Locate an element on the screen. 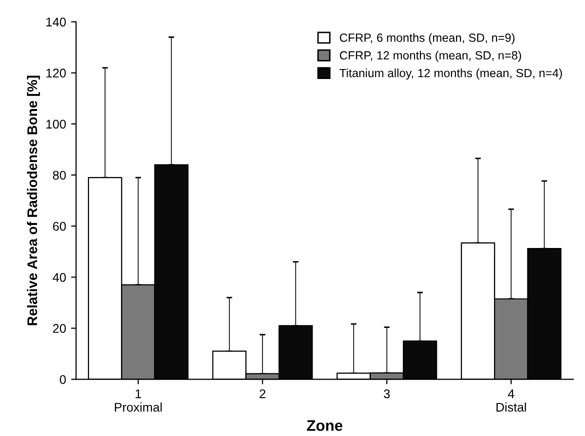  legend-label: CFRP, 12 months (mean, SD, n=8) is located at coordinates (431, 56).